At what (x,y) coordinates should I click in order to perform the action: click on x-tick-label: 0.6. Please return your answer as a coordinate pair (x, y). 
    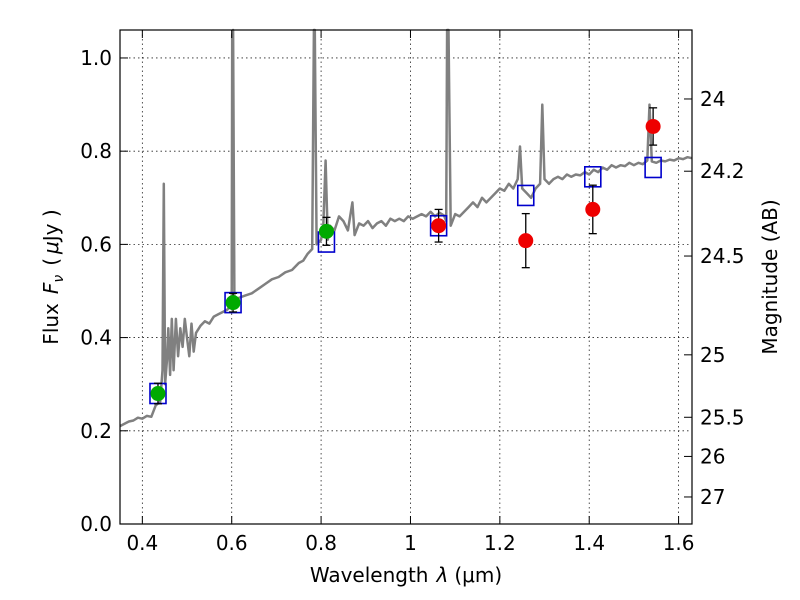
    Looking at the image, I should click on (232, 543).